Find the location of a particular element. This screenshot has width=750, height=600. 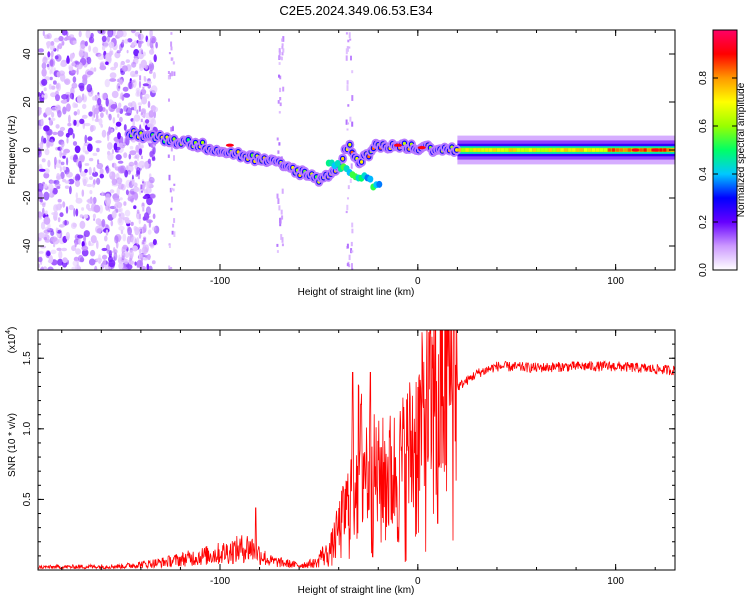

snr-scale-base: (x10 is located at coordinates (12, 343).